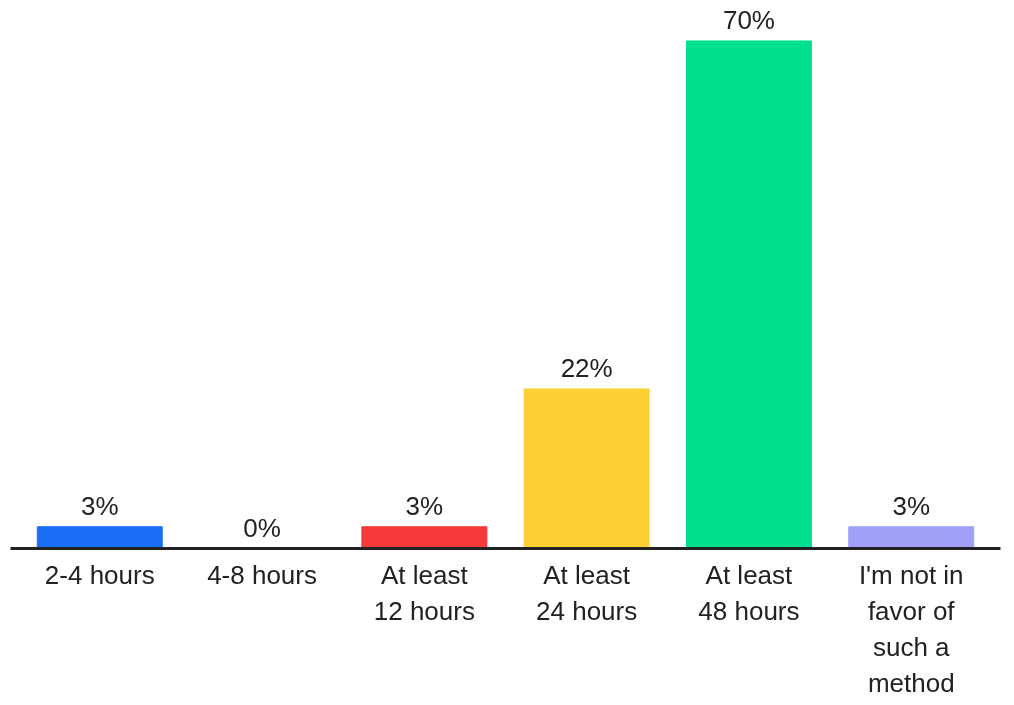 This screenshot has width=1014, height=705. What do you see at coordinates (749, 592) in the screenshot?
I see `x-tick-label: At least 48 hours` at bounding box center [749, 592].